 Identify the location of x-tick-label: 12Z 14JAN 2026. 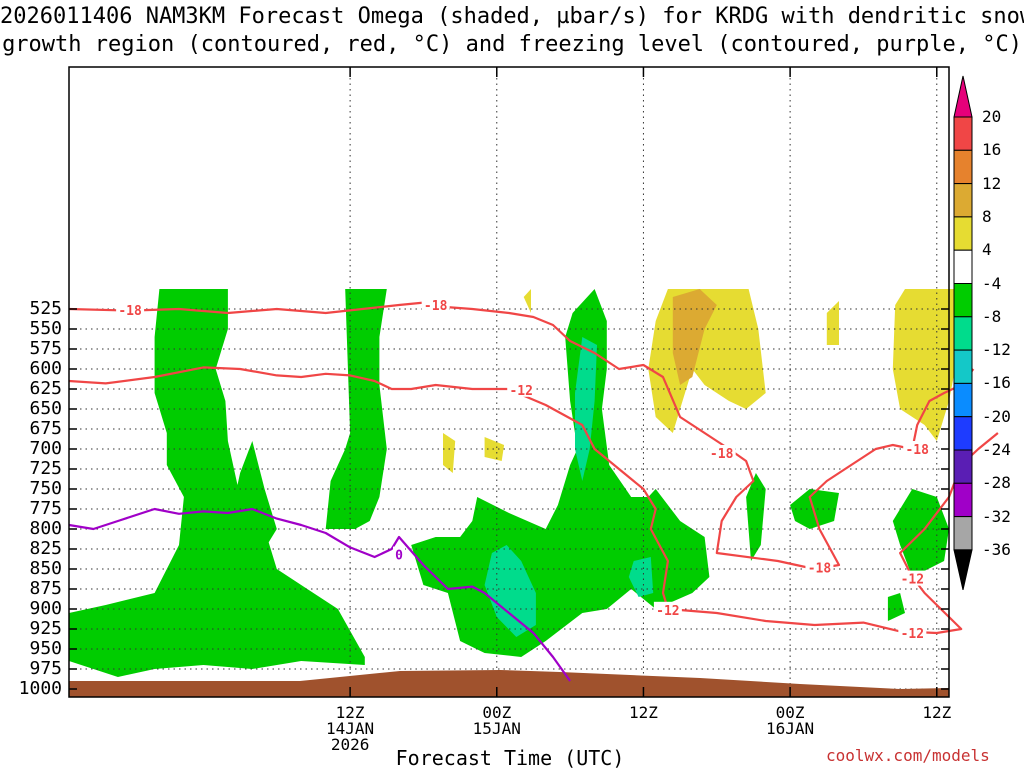
(350, 729).